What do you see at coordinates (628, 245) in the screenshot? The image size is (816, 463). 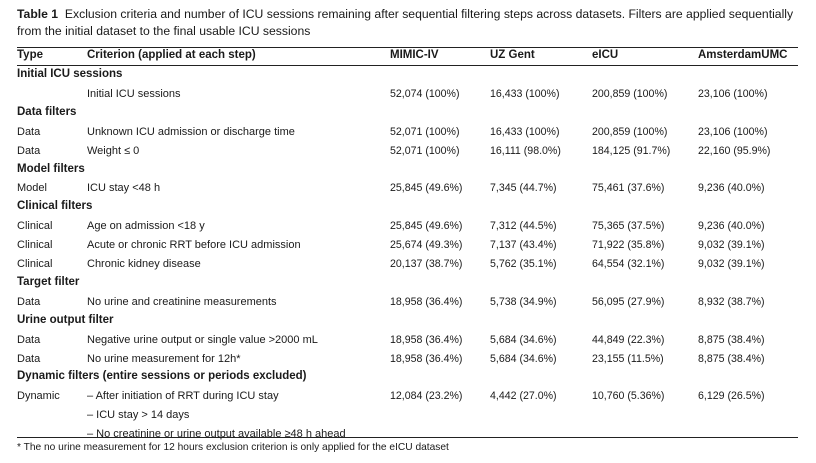 I see `row-value: 71,922 (35.8%)` at bounding box center [628, 245].